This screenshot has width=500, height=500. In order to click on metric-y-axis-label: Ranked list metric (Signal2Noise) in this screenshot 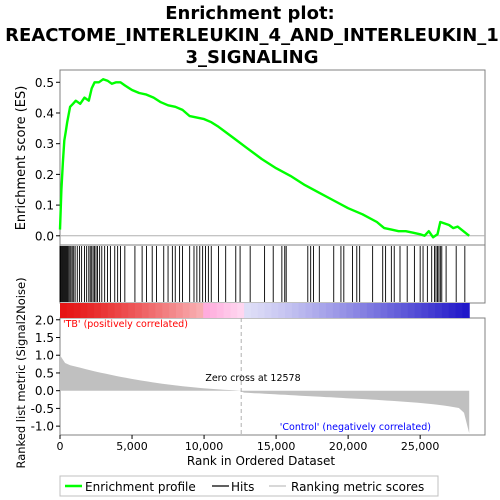, I will do `click(21, 372)`.